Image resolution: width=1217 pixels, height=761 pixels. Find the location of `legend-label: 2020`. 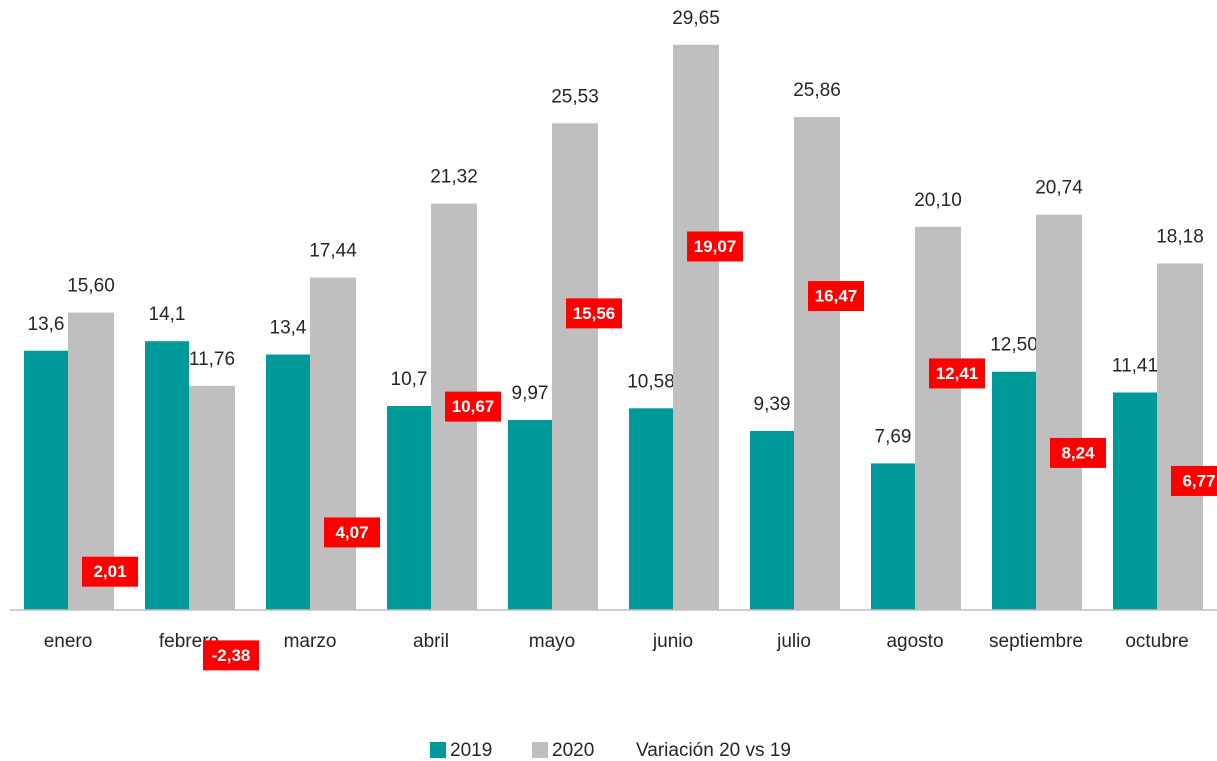

legend-label: 2020 is located at coordinates (573, 750).